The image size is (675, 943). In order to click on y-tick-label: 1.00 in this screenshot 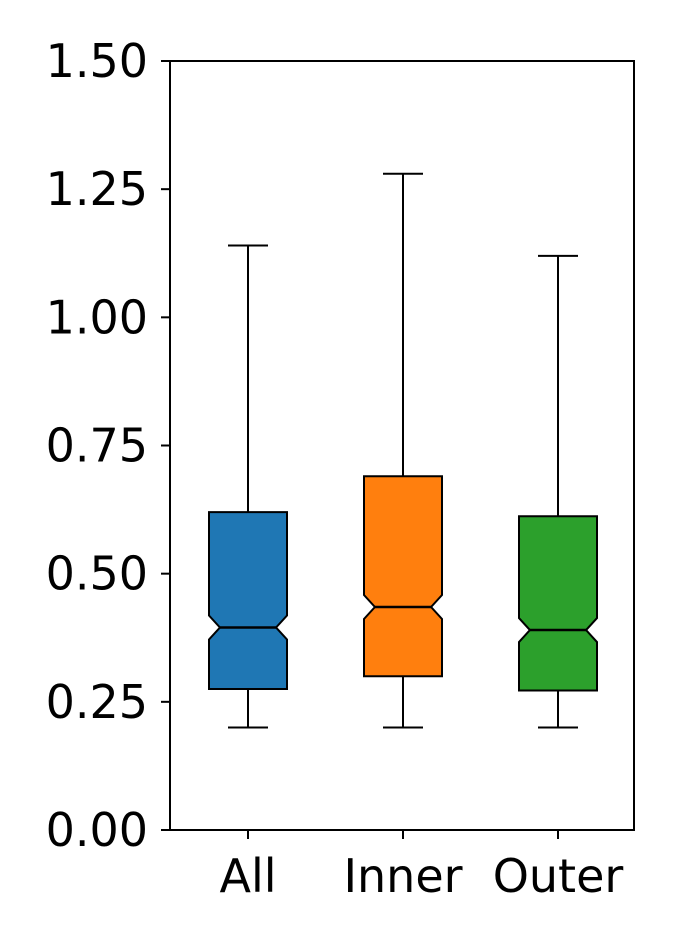, I will do `click(97, 317)`.